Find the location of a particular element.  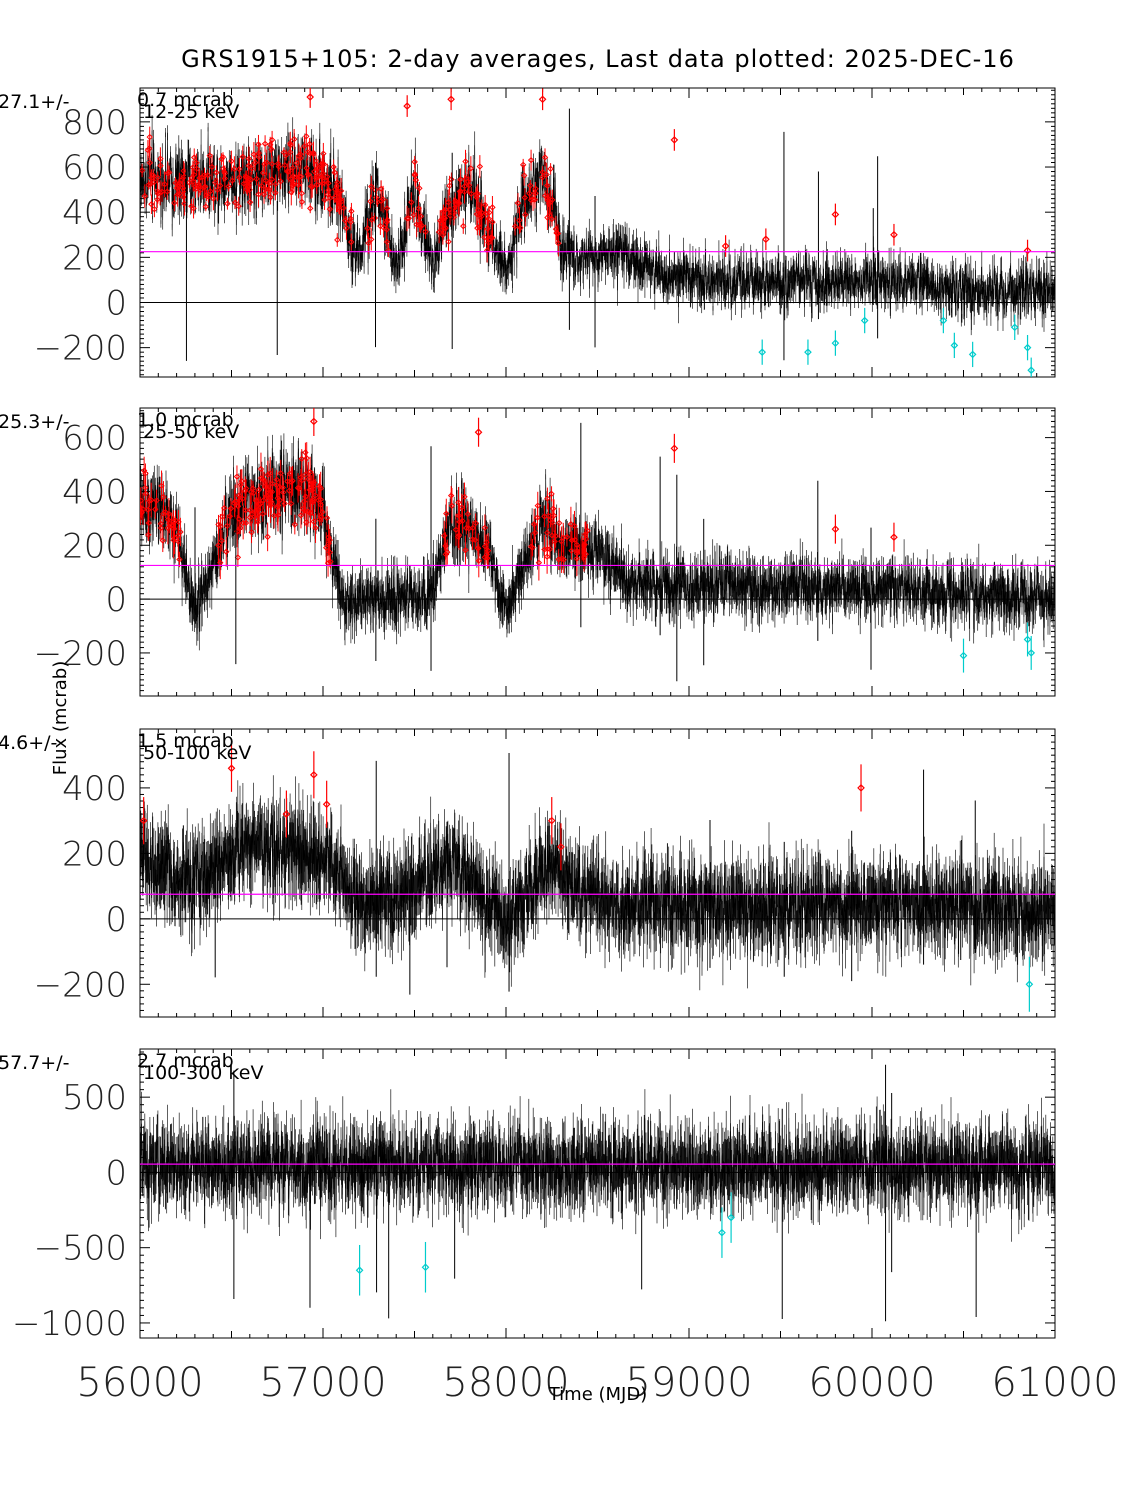

y-tick-label: 0 is located at coordinates (116, 600).